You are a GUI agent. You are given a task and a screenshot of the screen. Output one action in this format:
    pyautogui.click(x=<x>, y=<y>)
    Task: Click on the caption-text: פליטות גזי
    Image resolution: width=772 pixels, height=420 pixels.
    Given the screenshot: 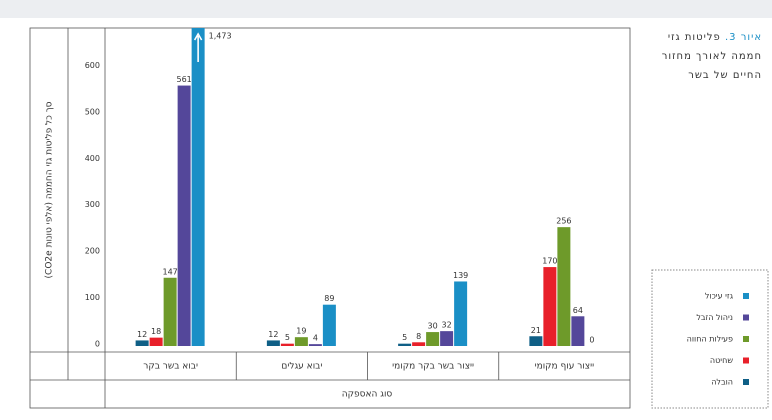 What is the action you would take?
    pyautogui.click(x=694, y=37)
    